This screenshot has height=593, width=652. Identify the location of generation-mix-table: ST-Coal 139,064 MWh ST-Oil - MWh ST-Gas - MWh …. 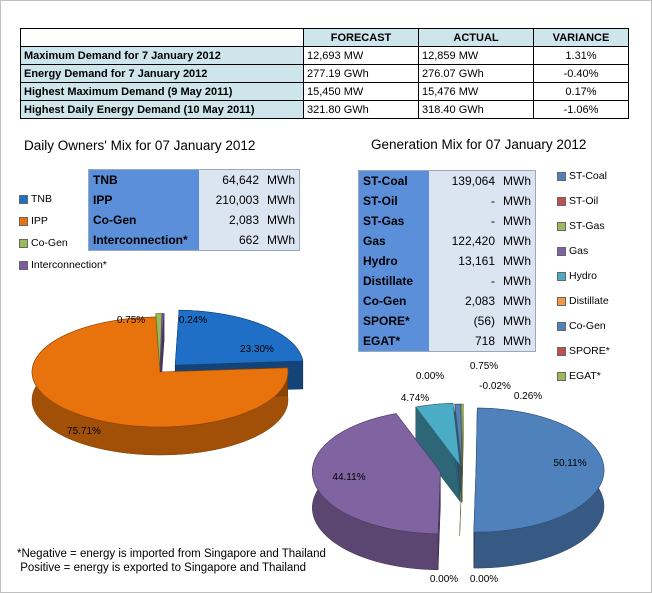
(447, 261).